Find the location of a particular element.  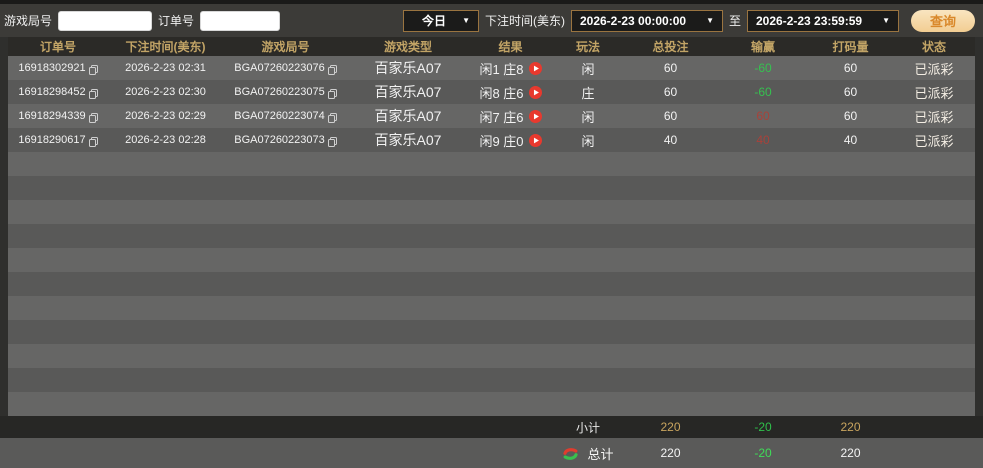

start-time-value: 2026-2-23 00:00:00 is located at coordinates (633, 20).